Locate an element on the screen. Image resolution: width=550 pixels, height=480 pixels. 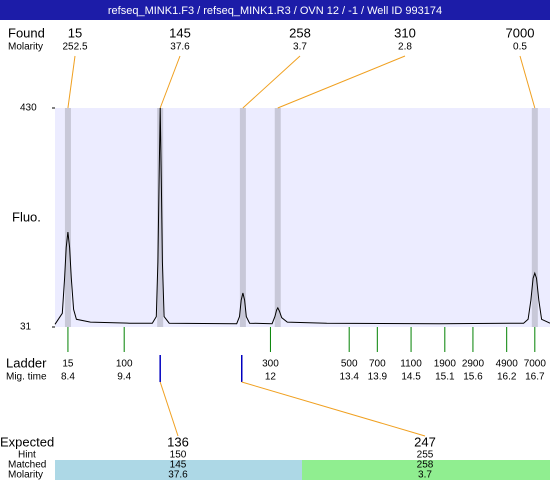
ladder-size: 300 is located at coordinates (270, 364).